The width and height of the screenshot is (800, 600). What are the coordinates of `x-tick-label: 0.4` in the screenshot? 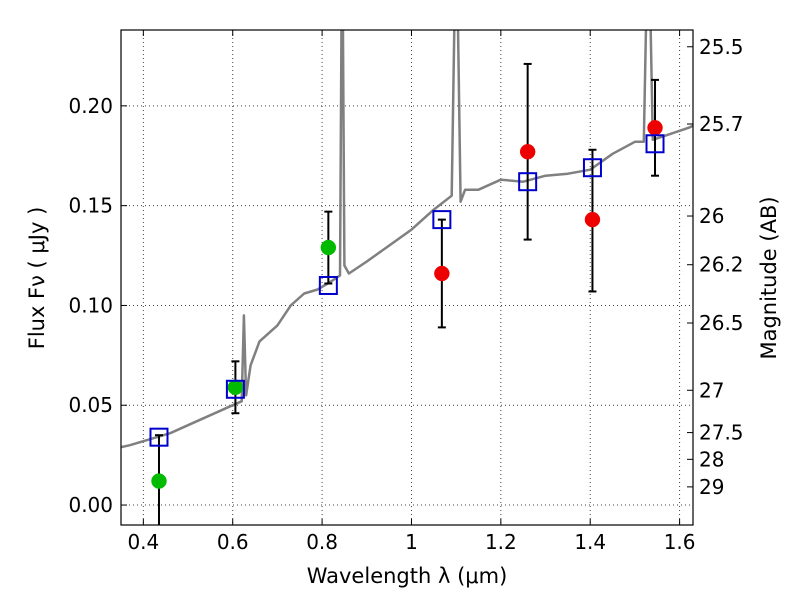 It's located at (143, 542).